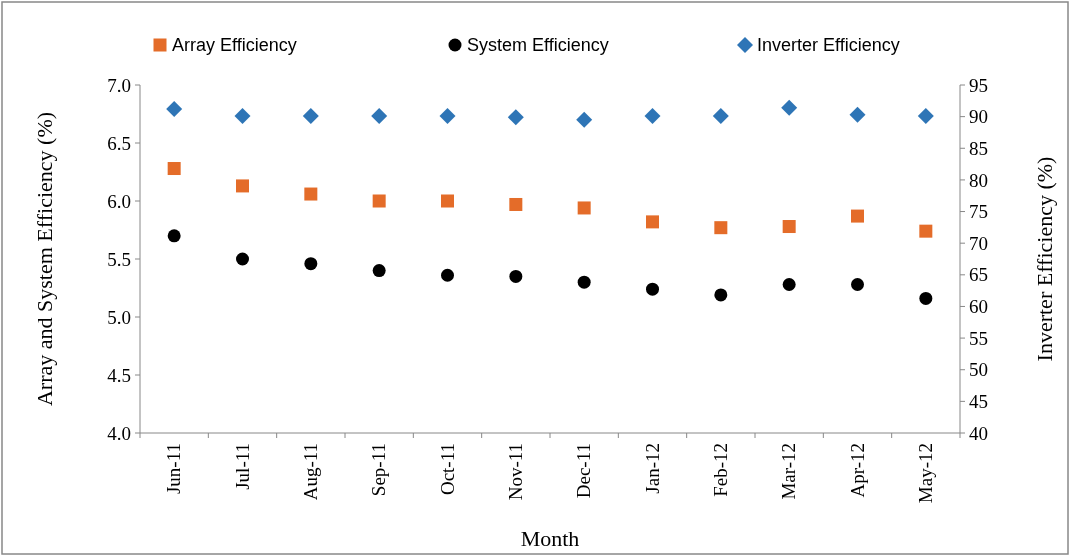  Describe the element at coordinates (978, 402) in the screenshot. I see `y2-tick-label: 45` at that location.